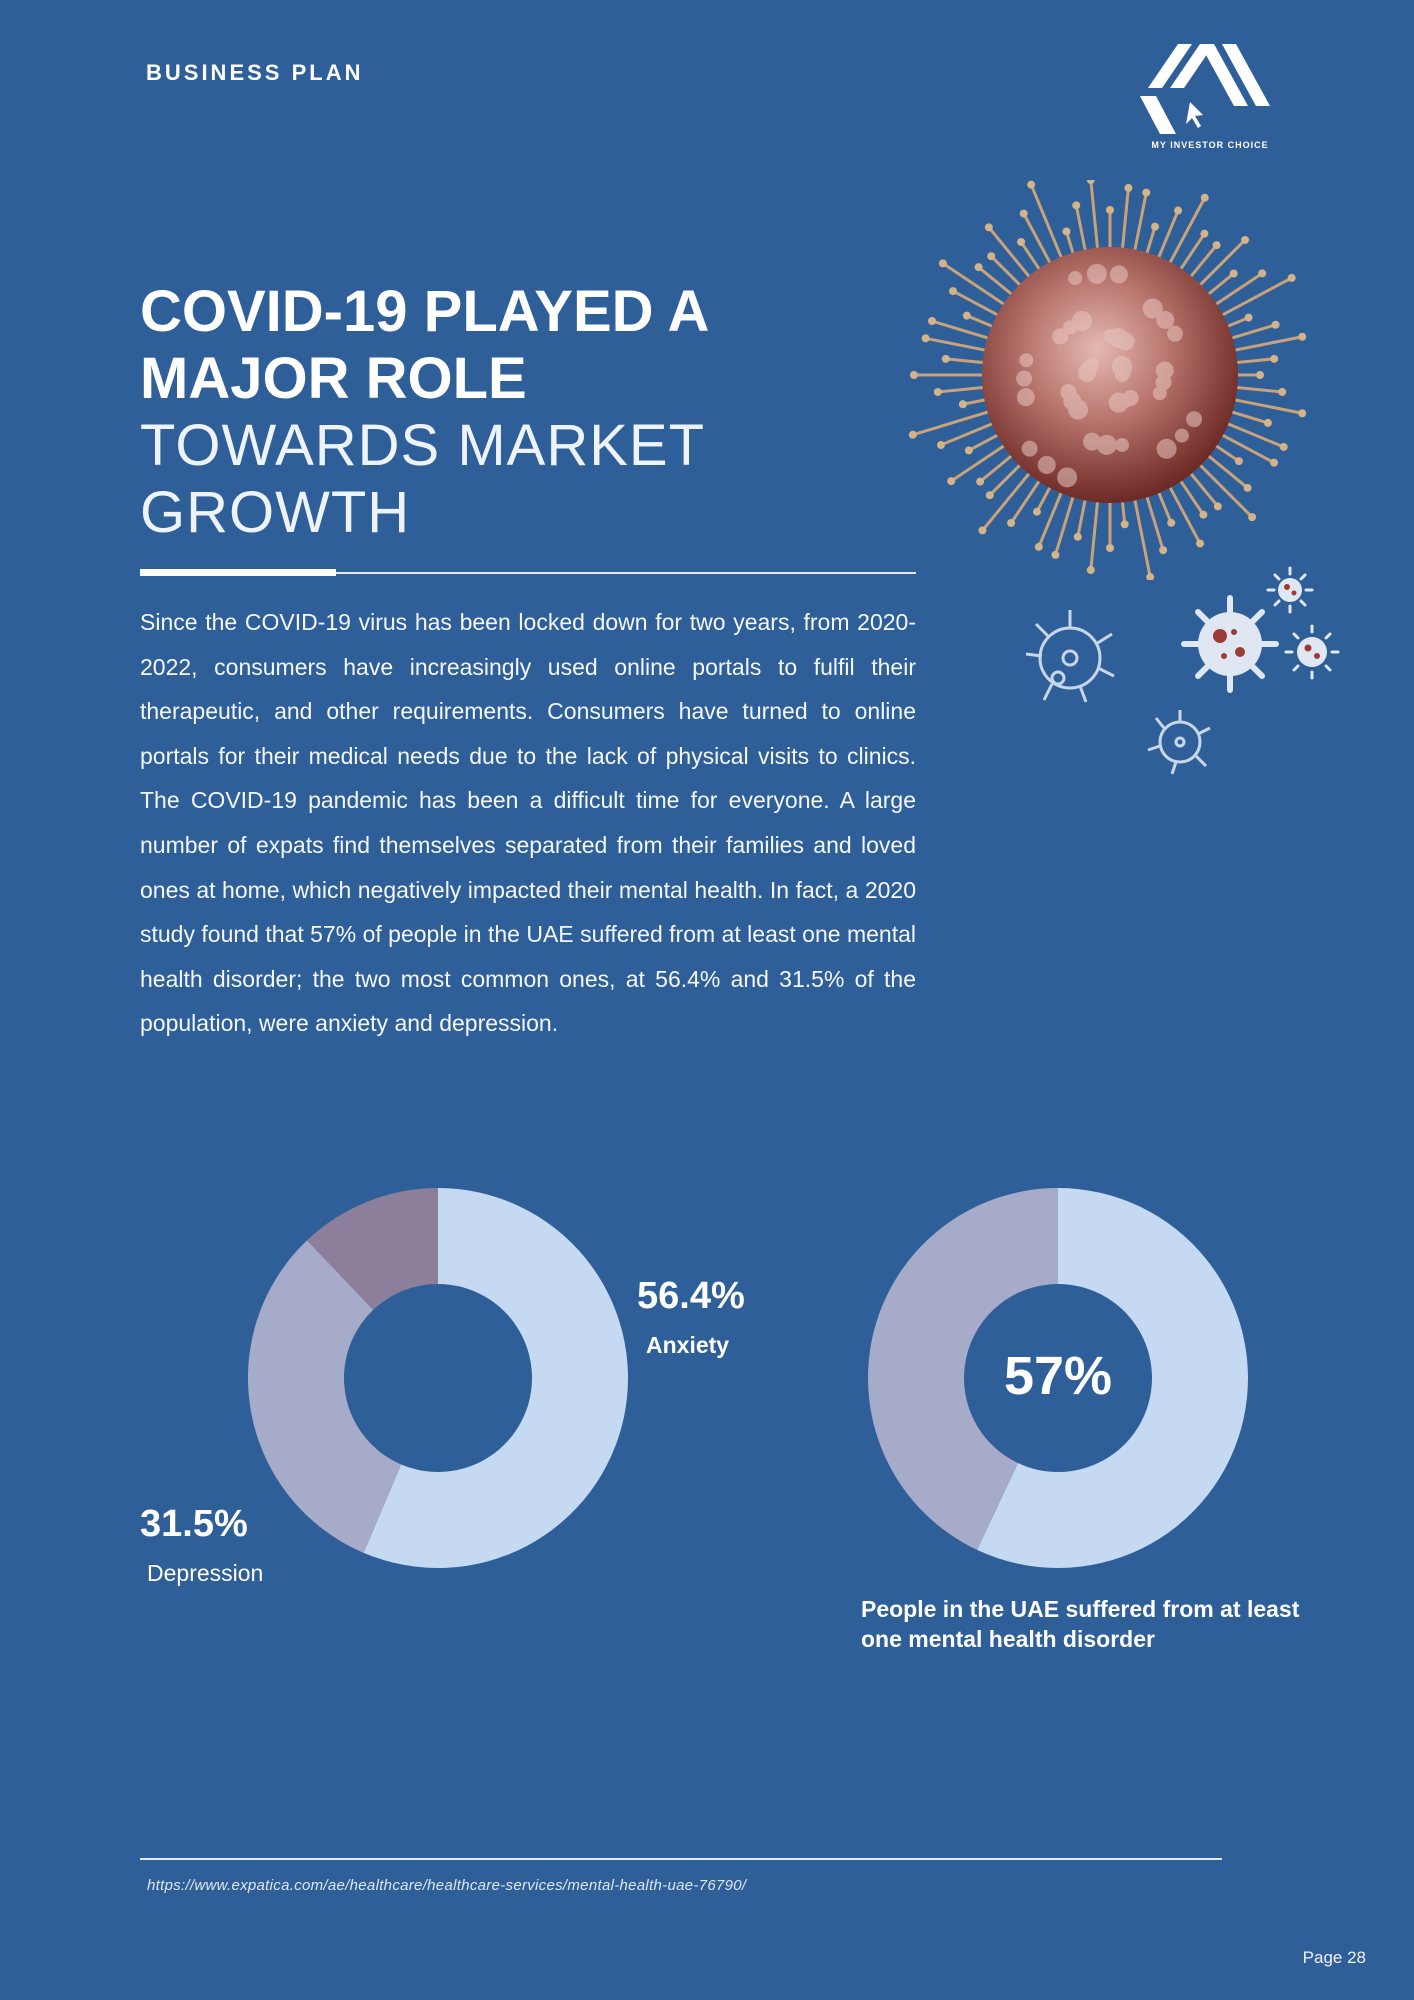  What do you see at coordinates (333, 378) in the screenshot?
I see `title-line-2: MAJOR ROLE` at bounding box center [333, 378].